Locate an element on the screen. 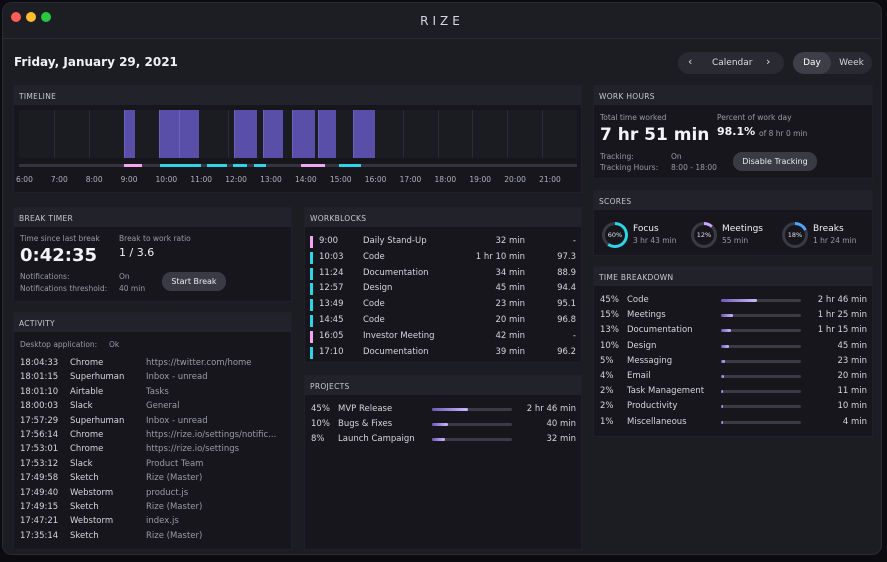 The image size is (887, 562). activity-detail: index.js is located at coordinates (162, 521).